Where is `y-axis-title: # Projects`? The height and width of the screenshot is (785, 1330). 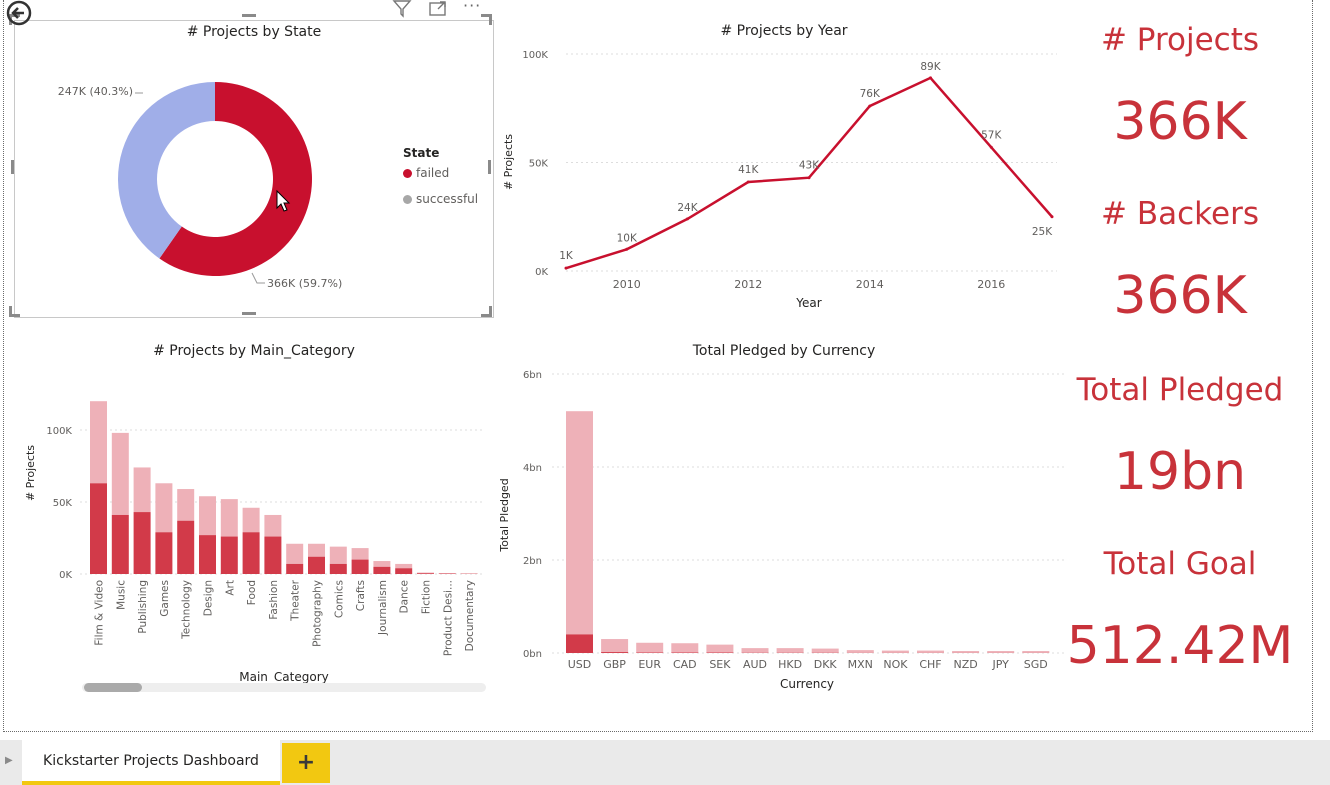
y-axis-title: # Projects is located at coordinates (30, 473).